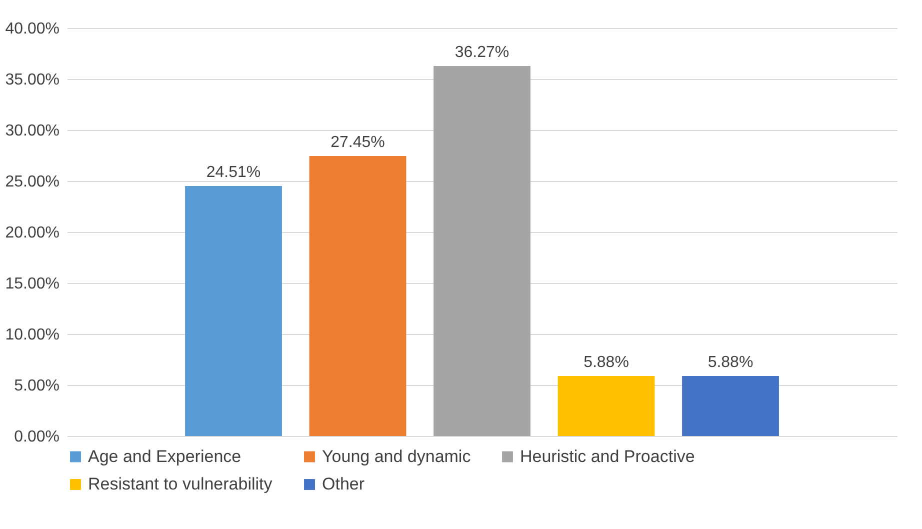 The image size is (922, 529). What do you see at coordinates (32, 131) in the screenshot?
I see `y-tick-label: 30.00%` at bounding box center [32, 131].